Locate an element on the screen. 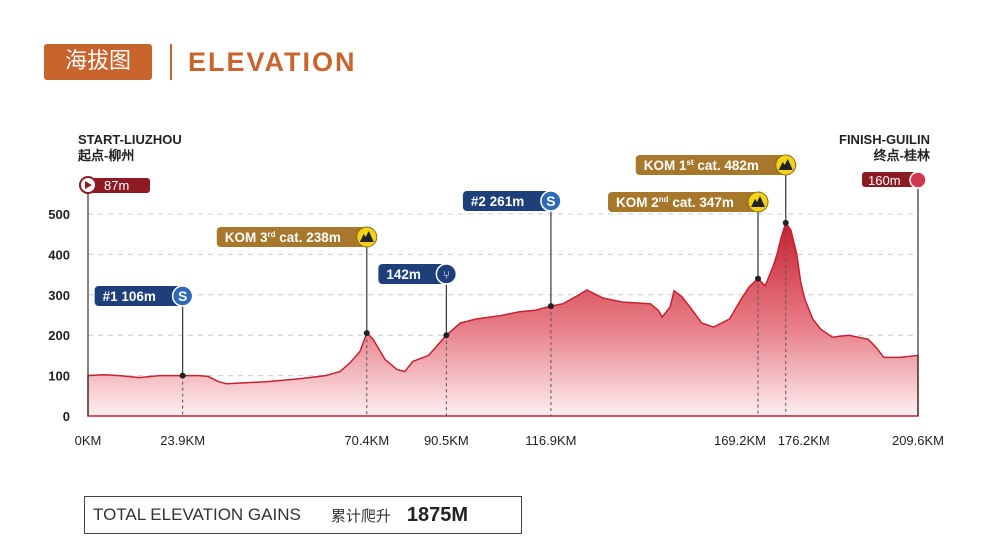  finish-elevation-badge is located at coordinates (890, 179).